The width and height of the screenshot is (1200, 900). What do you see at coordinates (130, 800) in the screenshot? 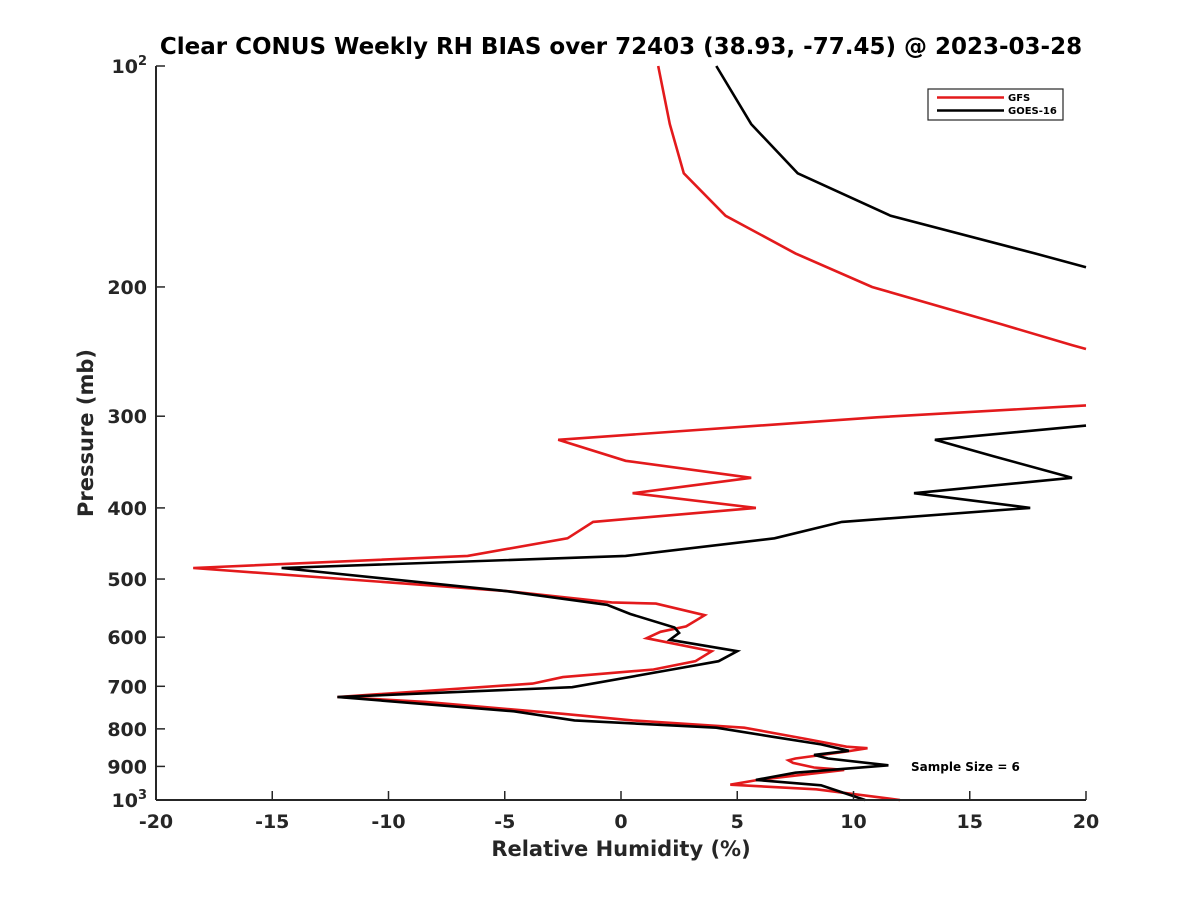
I see `y-tick-label: 10³` at bounding box center [130, 800].